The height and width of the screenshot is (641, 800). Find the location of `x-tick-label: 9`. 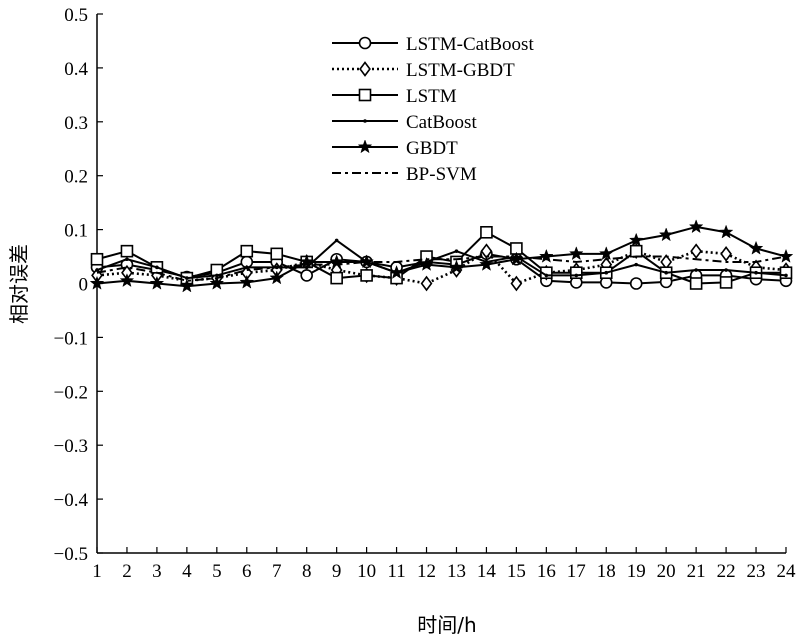

x-tick-label: 9 is located at coordinates (337, 571).